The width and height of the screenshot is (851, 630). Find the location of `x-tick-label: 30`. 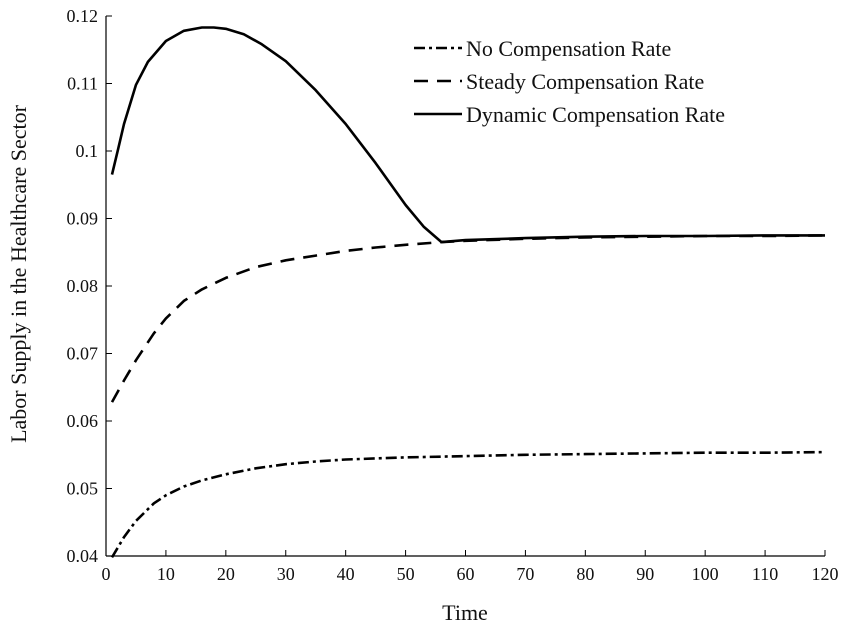

x-tick-label: 30 is located at coordinates (286, 574).